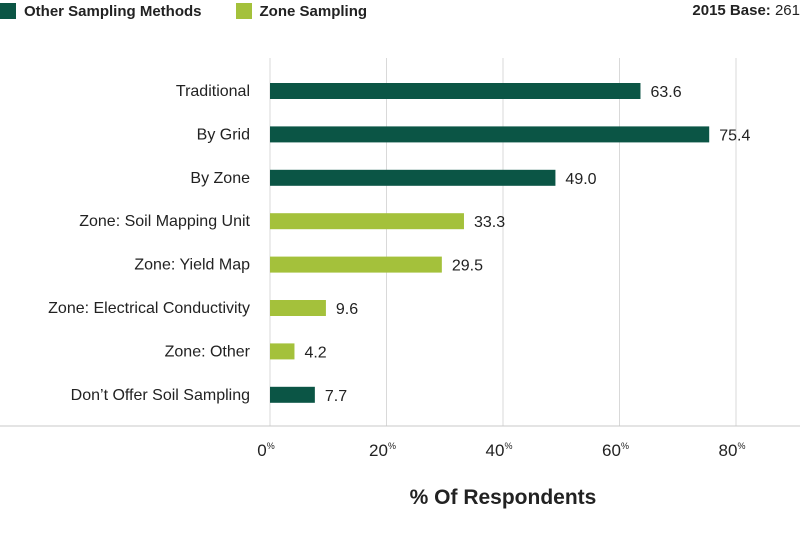 Image resolution: width=800 pixels, height=544 pixels. Describe the element at coordinates (489, 222) in the screenshot. I see `value-label-3: 33.3` at that location.